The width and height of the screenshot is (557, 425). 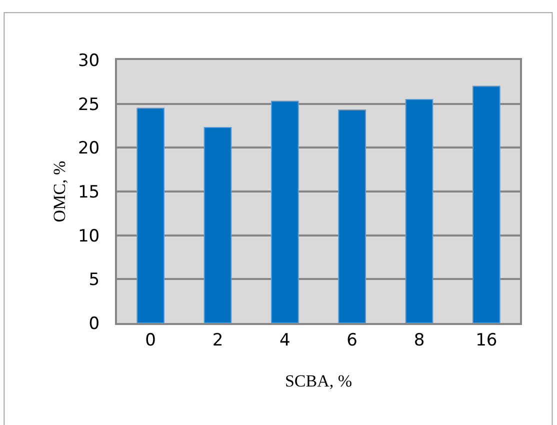 What do you see at coordinates (94, 324) in the screenshot?
I see `y-tick-label: 0` at bounding box center [94, 324].